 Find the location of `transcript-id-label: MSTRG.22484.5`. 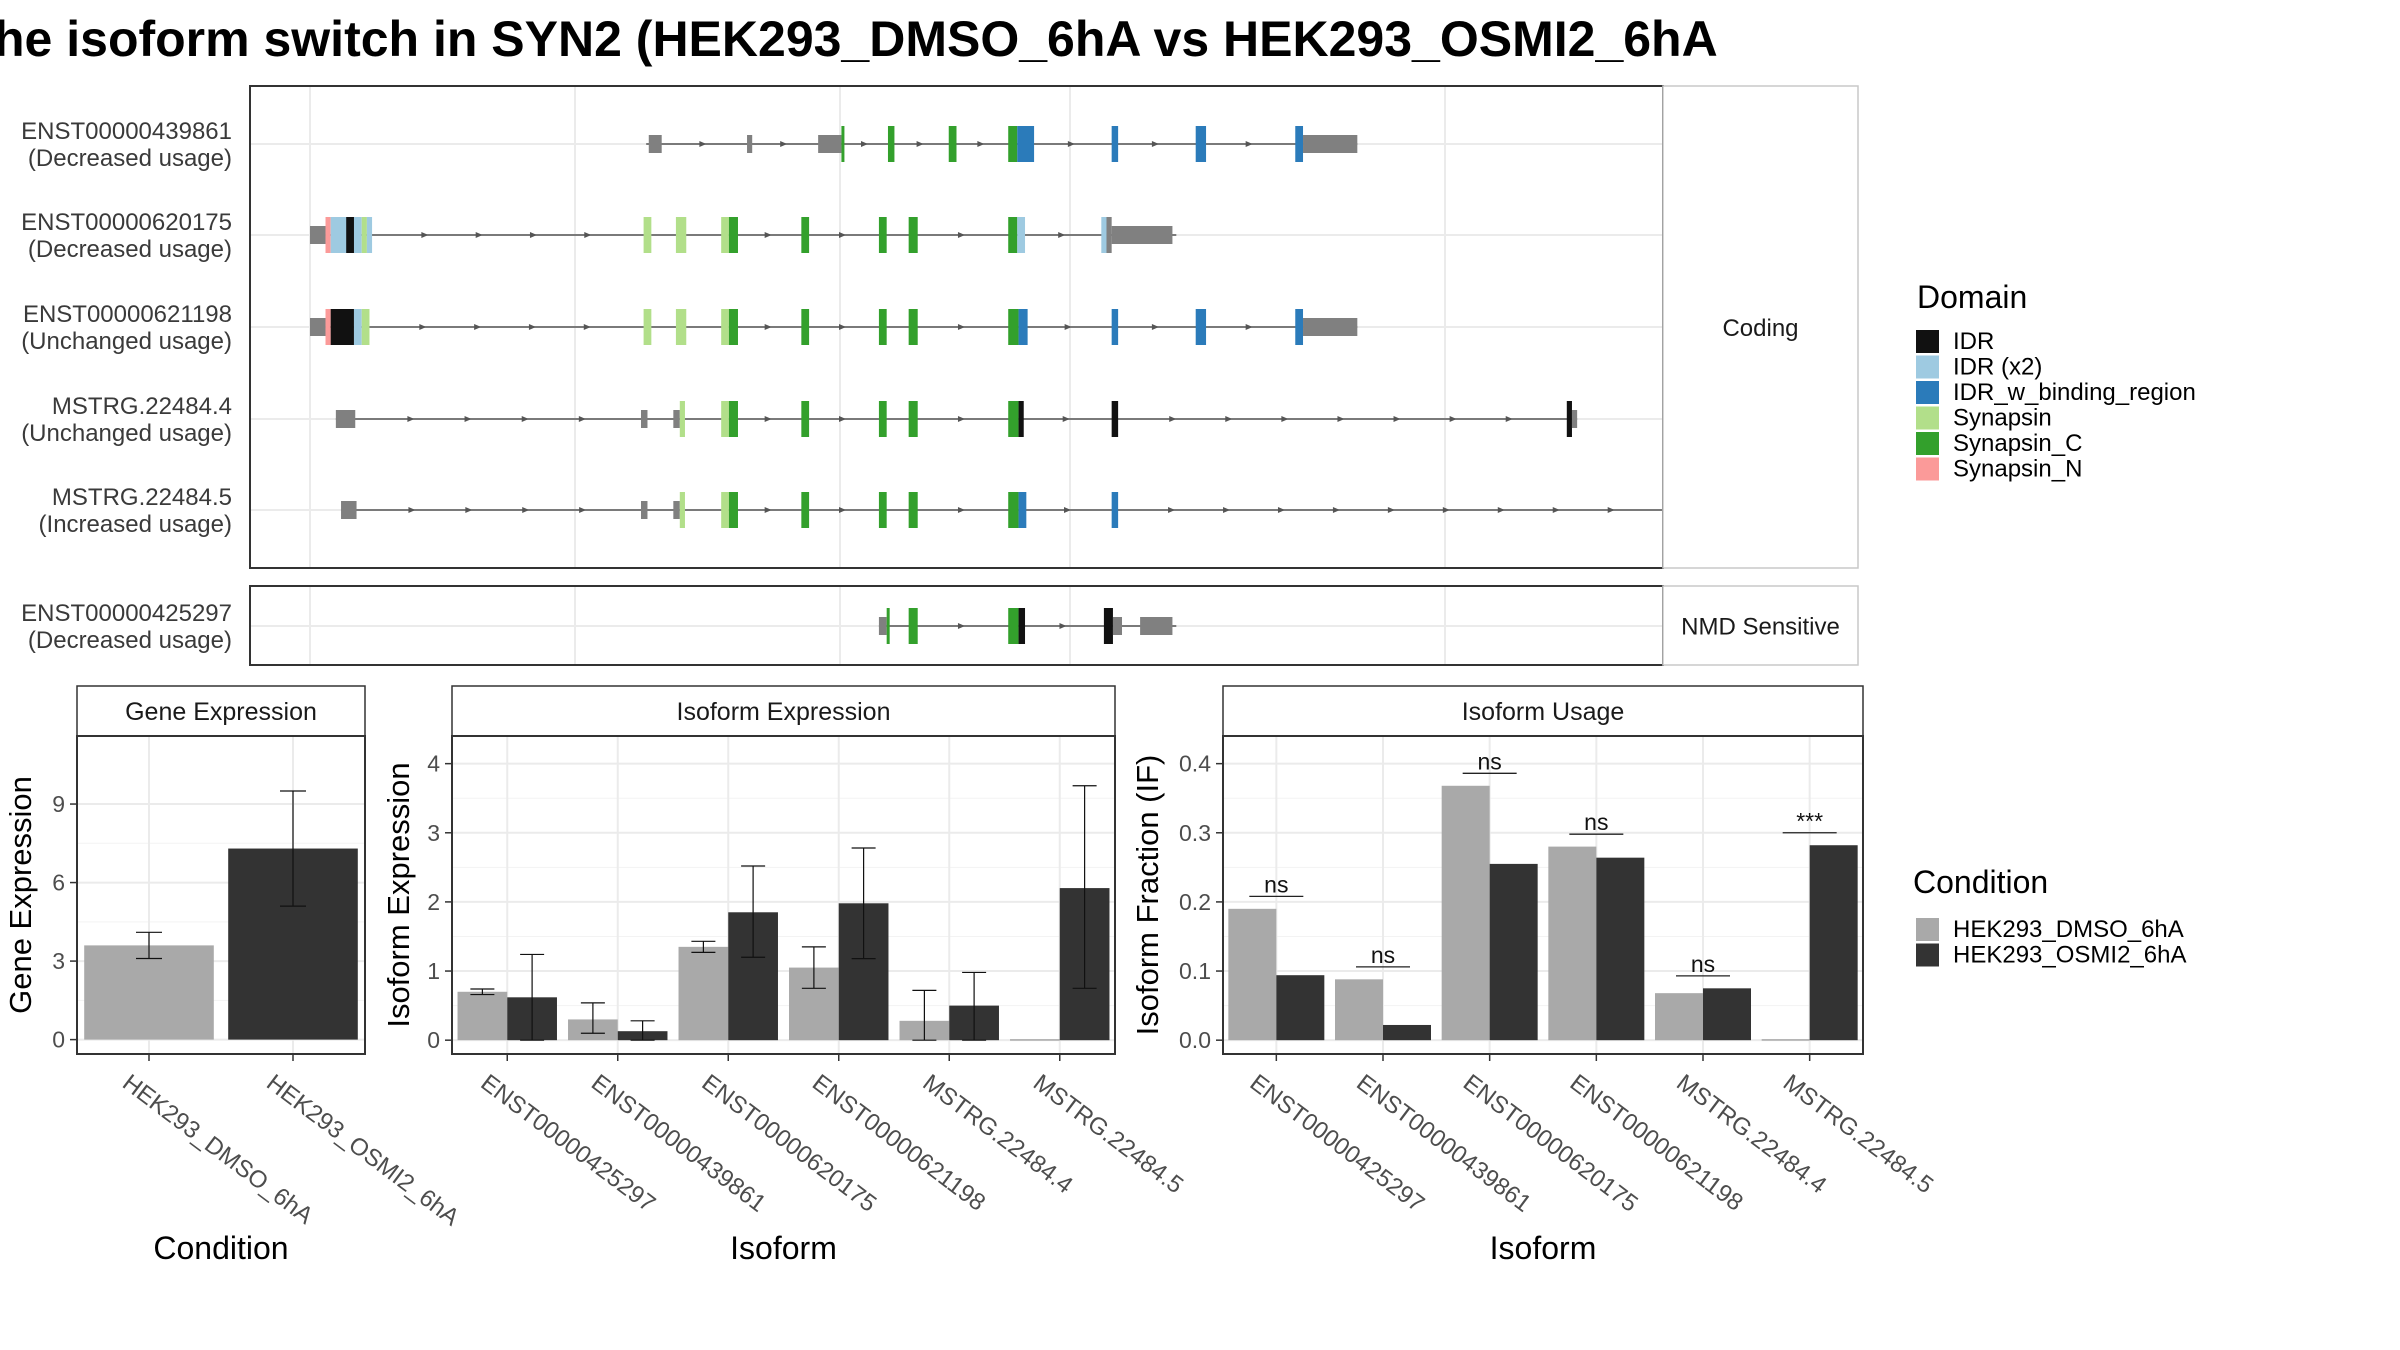

transcript-id-label: MSTRG.22484.5 is located at coordinates (142, 497).